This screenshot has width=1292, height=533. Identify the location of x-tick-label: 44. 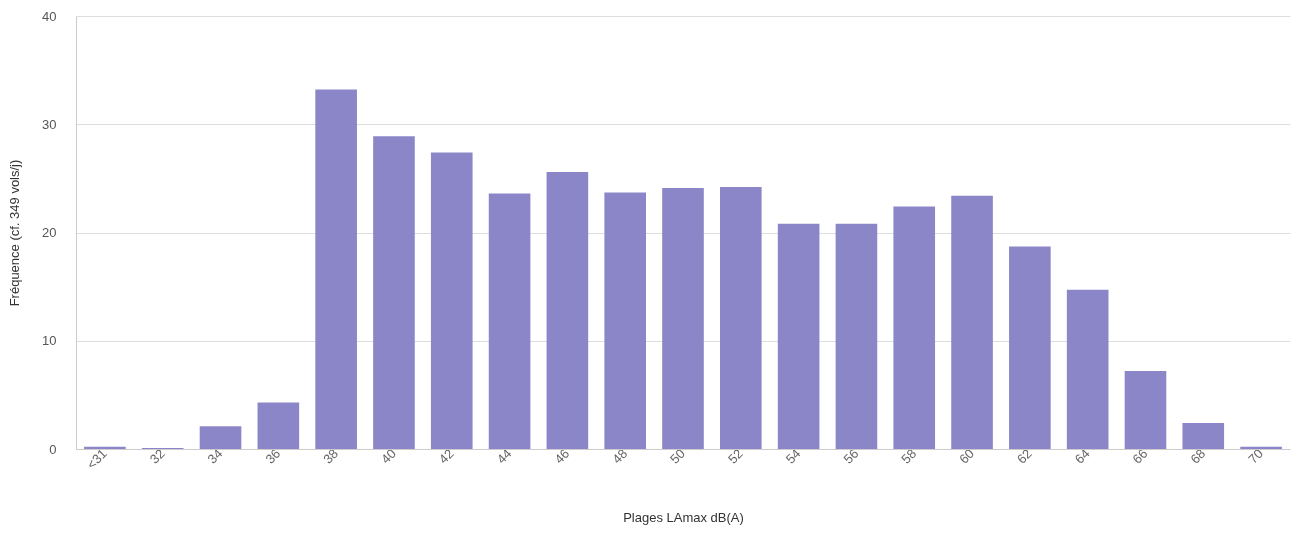
(504, 456).